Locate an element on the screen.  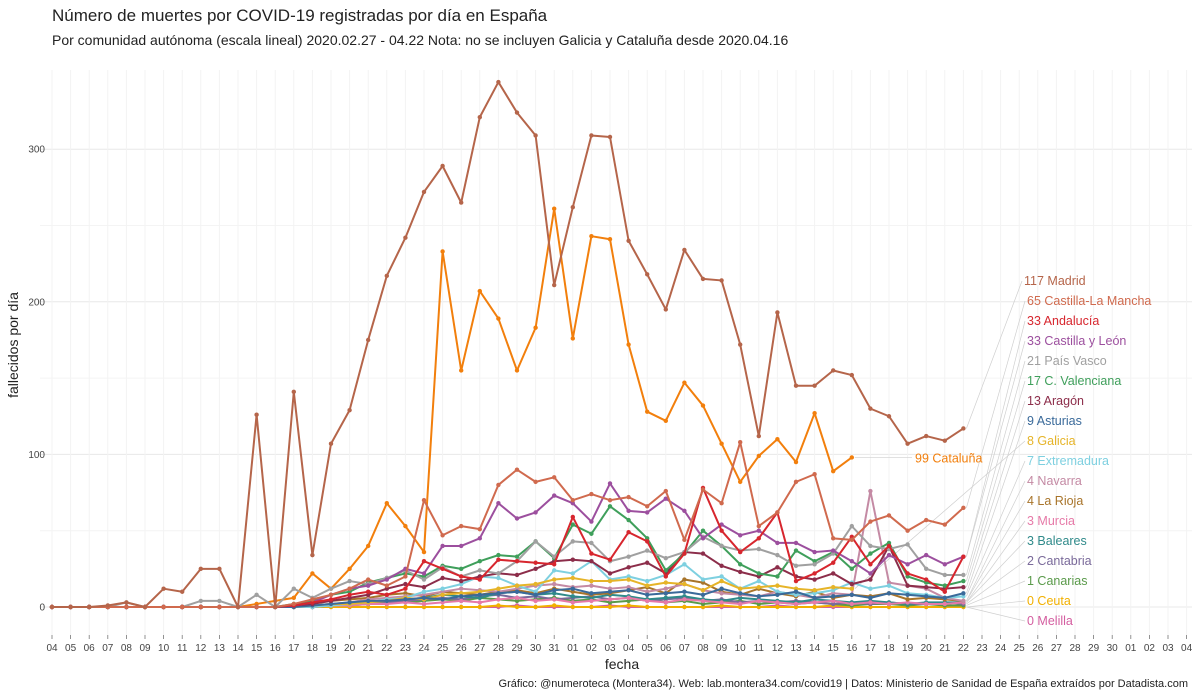
x-tick-label: 04 is located at coordinates (629, 648).